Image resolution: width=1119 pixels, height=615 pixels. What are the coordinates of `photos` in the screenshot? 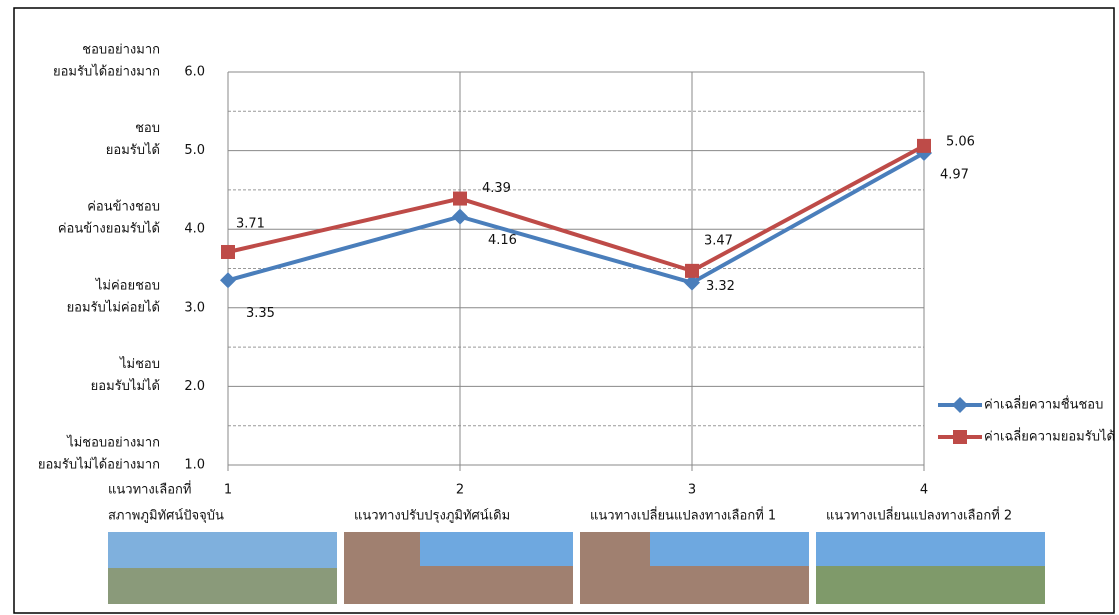 It's located at (576, 568).